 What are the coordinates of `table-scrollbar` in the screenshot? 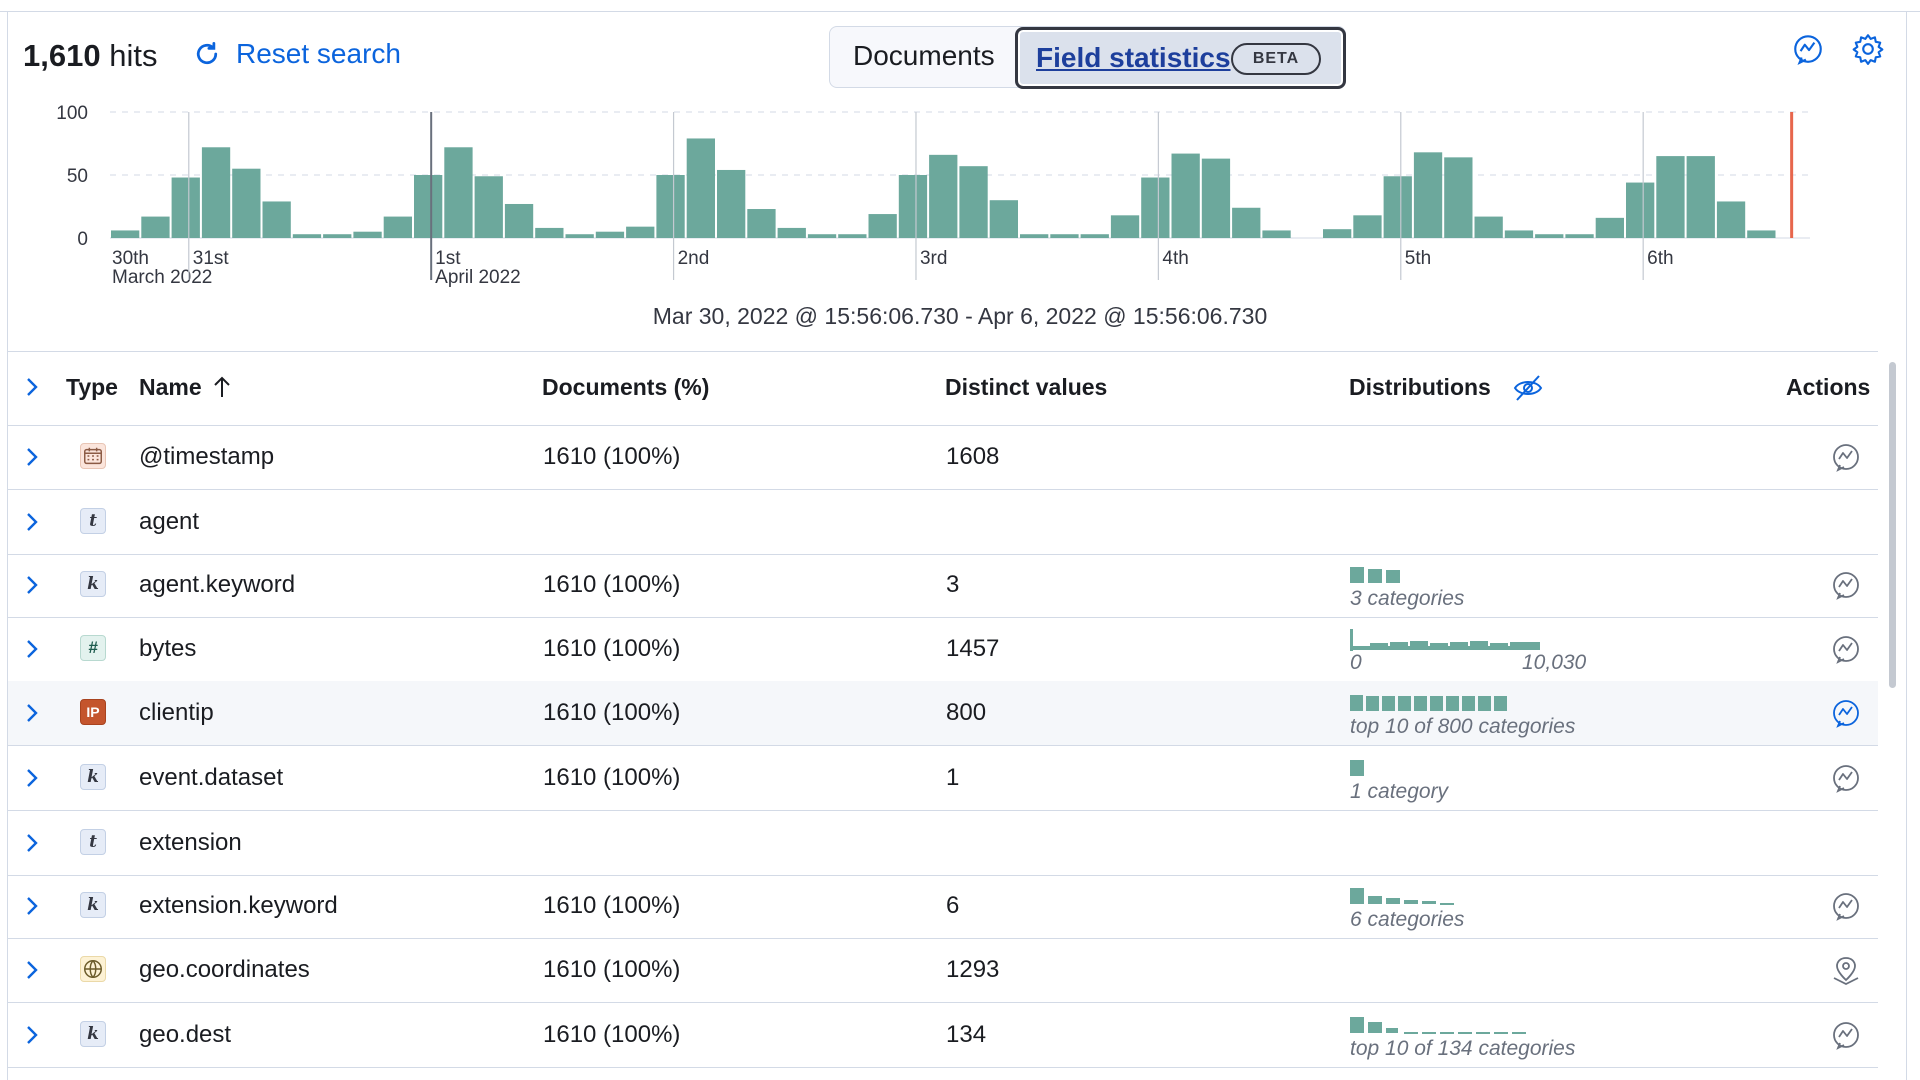 It's located at (1892, 525).